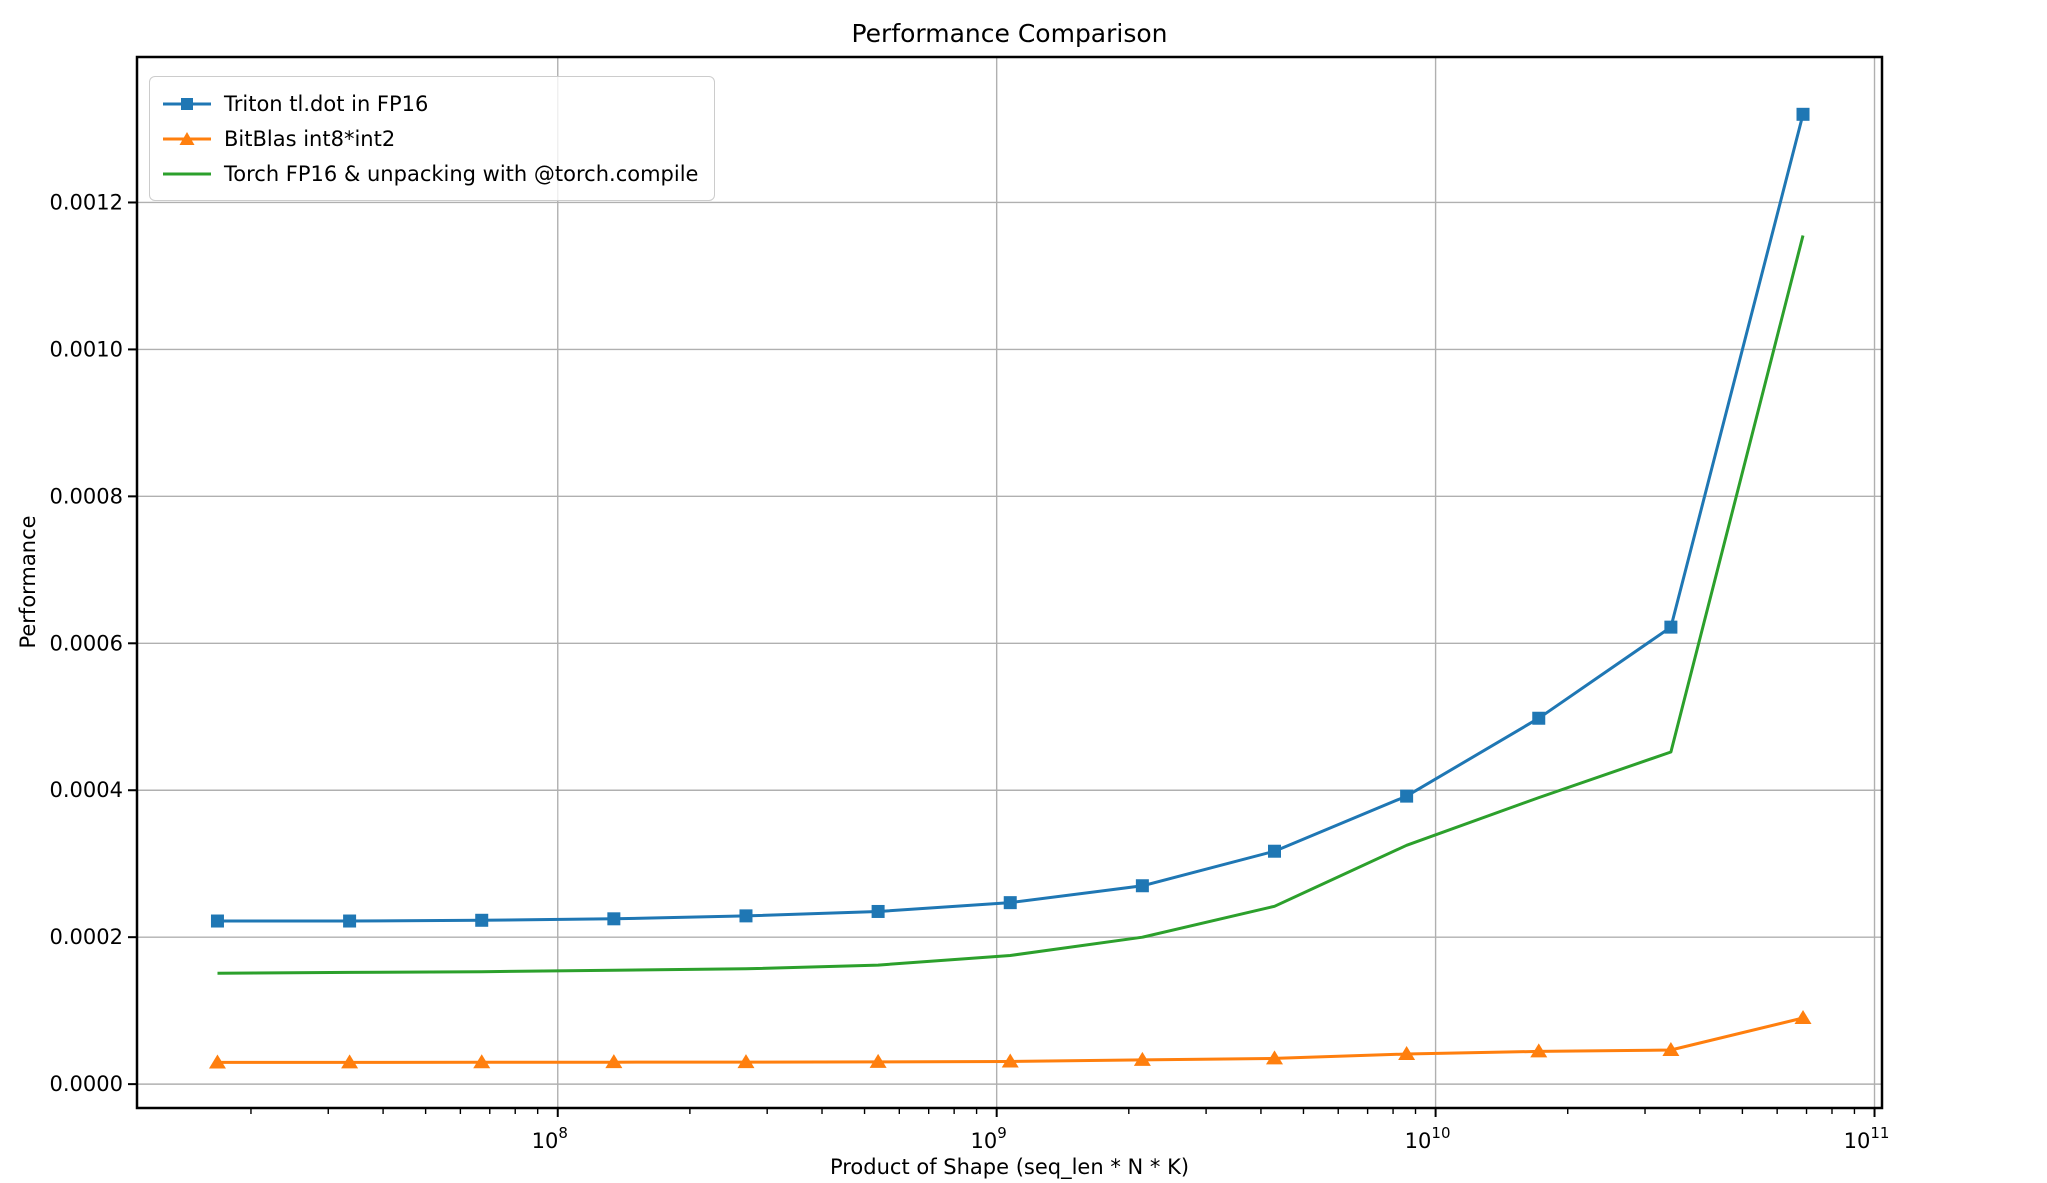 The width and height of the screenshot is (2047, 1183). Describe the element at coordinates (1009, 1167) in the screenshot. I see `x-axis-label: Product of Shape (seq_len * N * K)` at that location.